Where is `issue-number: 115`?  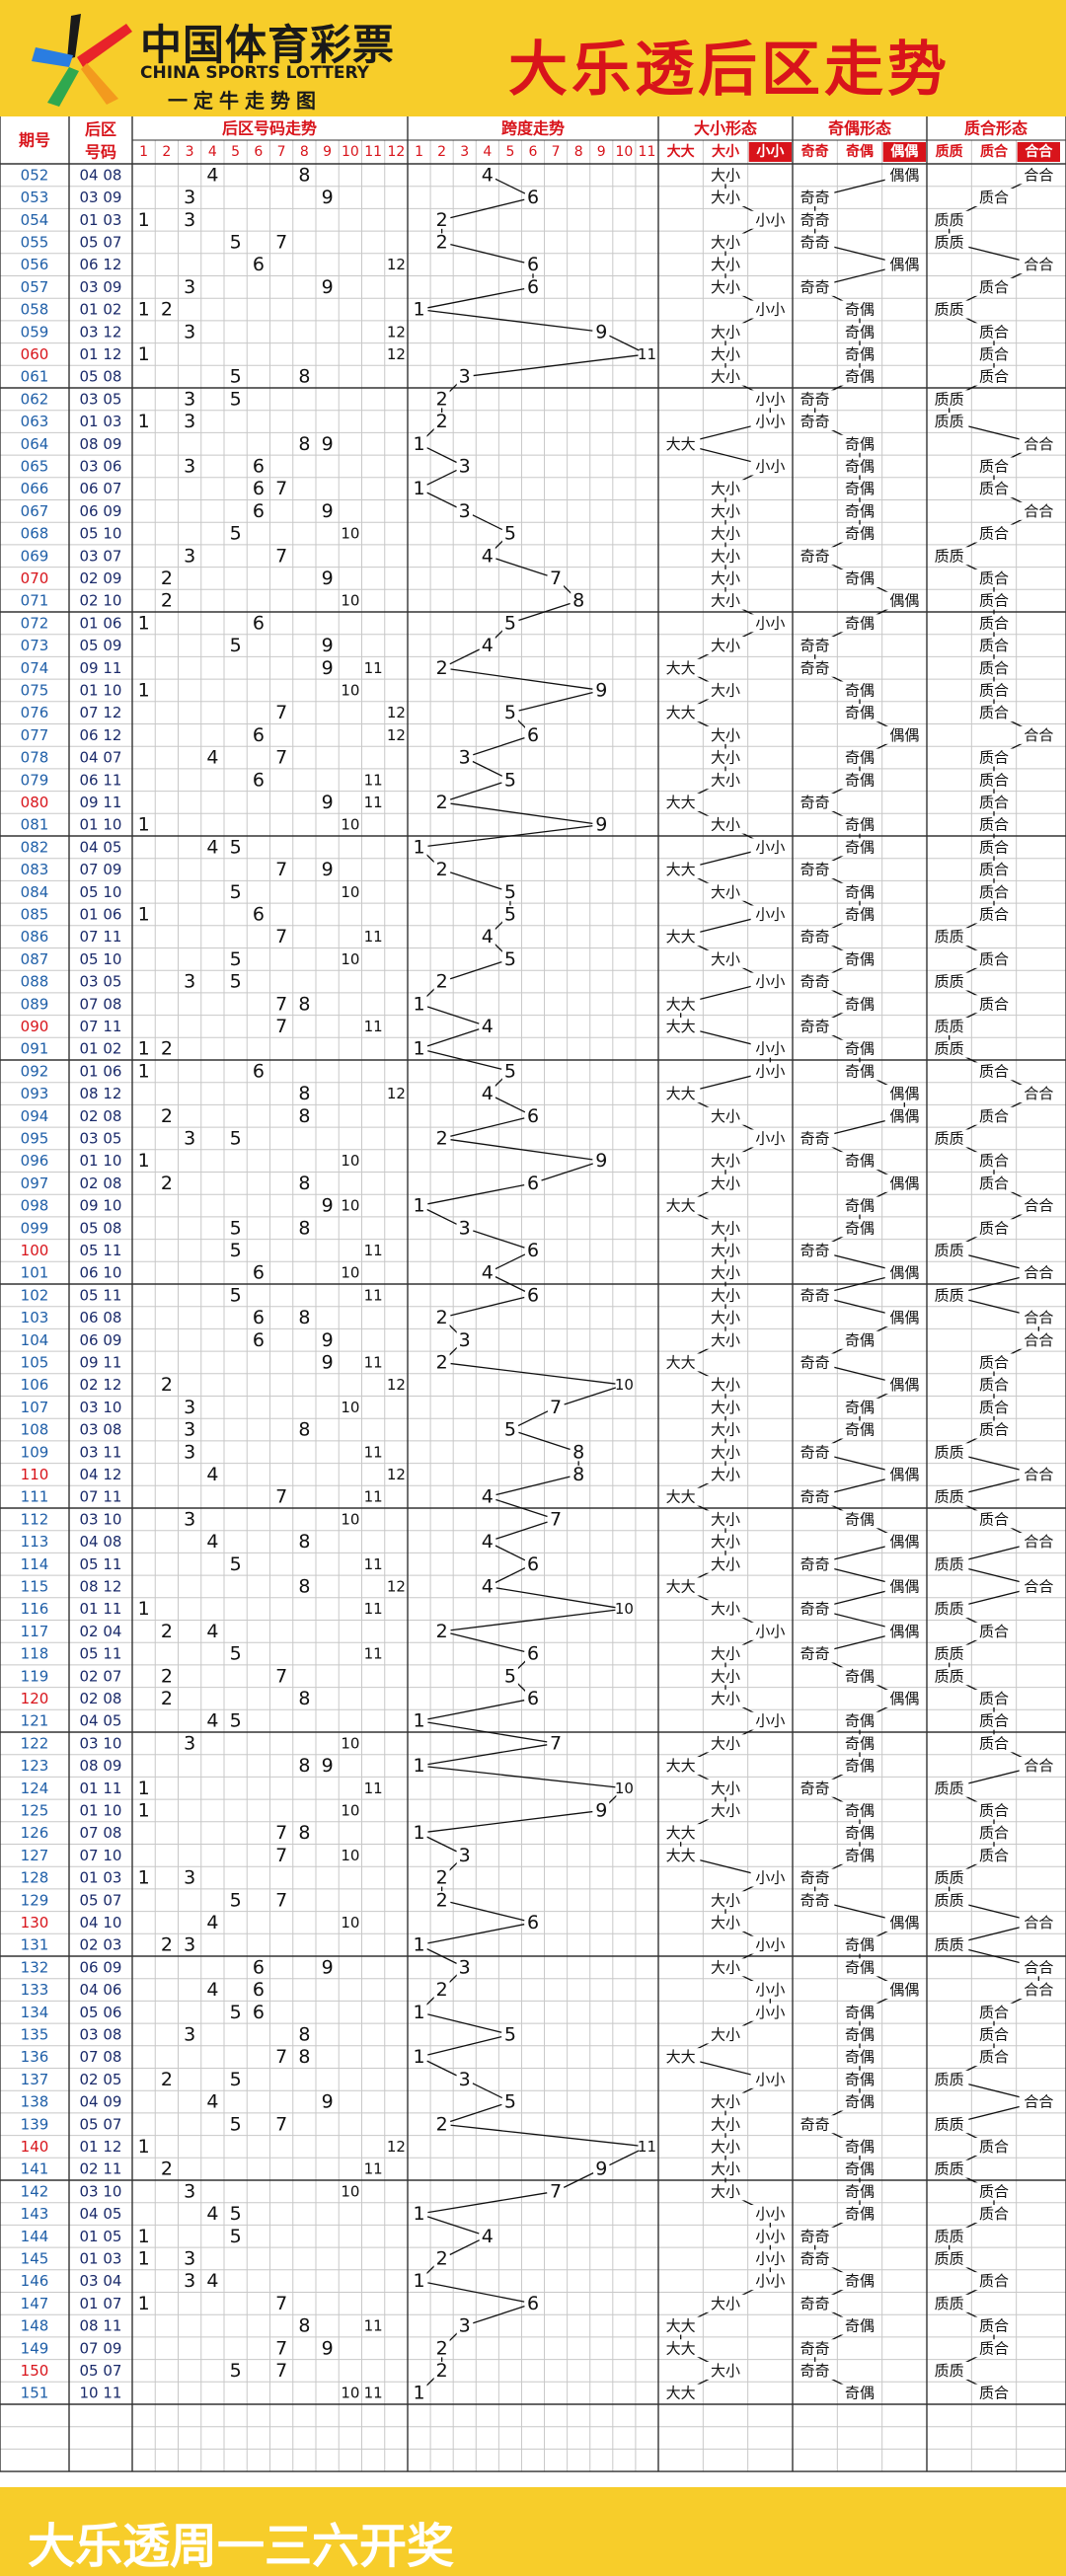 issue-number: 115 is located at coordinates (35, 1586).